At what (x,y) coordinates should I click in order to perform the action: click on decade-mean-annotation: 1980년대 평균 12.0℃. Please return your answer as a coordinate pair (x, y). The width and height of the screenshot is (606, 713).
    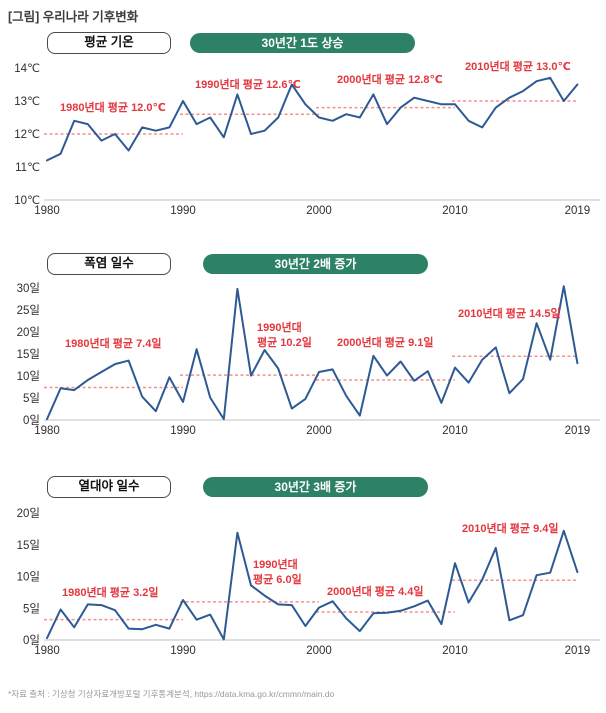
    Looking at the image, I should click on (113, 107).